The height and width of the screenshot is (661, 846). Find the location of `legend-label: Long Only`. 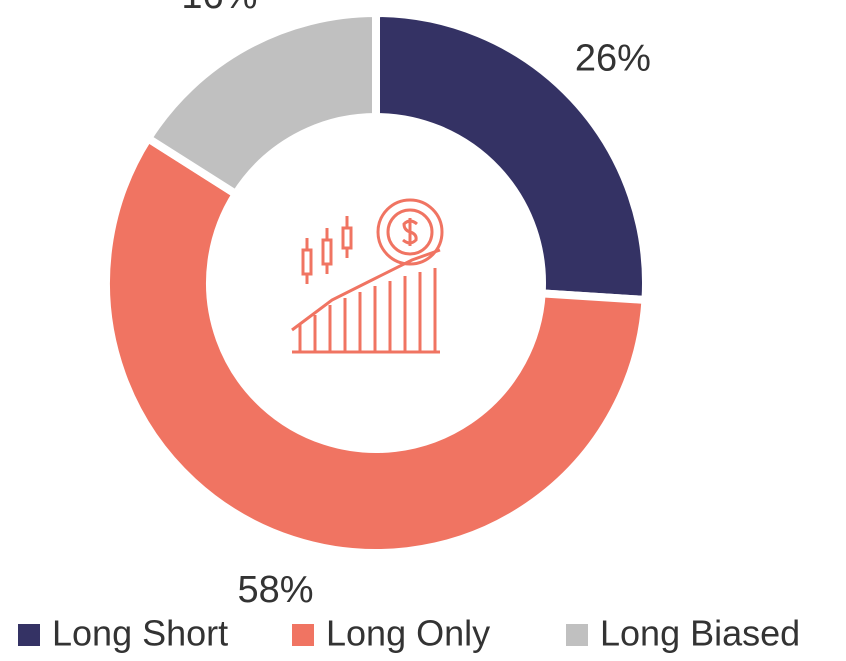

legend-label: Long Only is located at coordinates (408, 633).